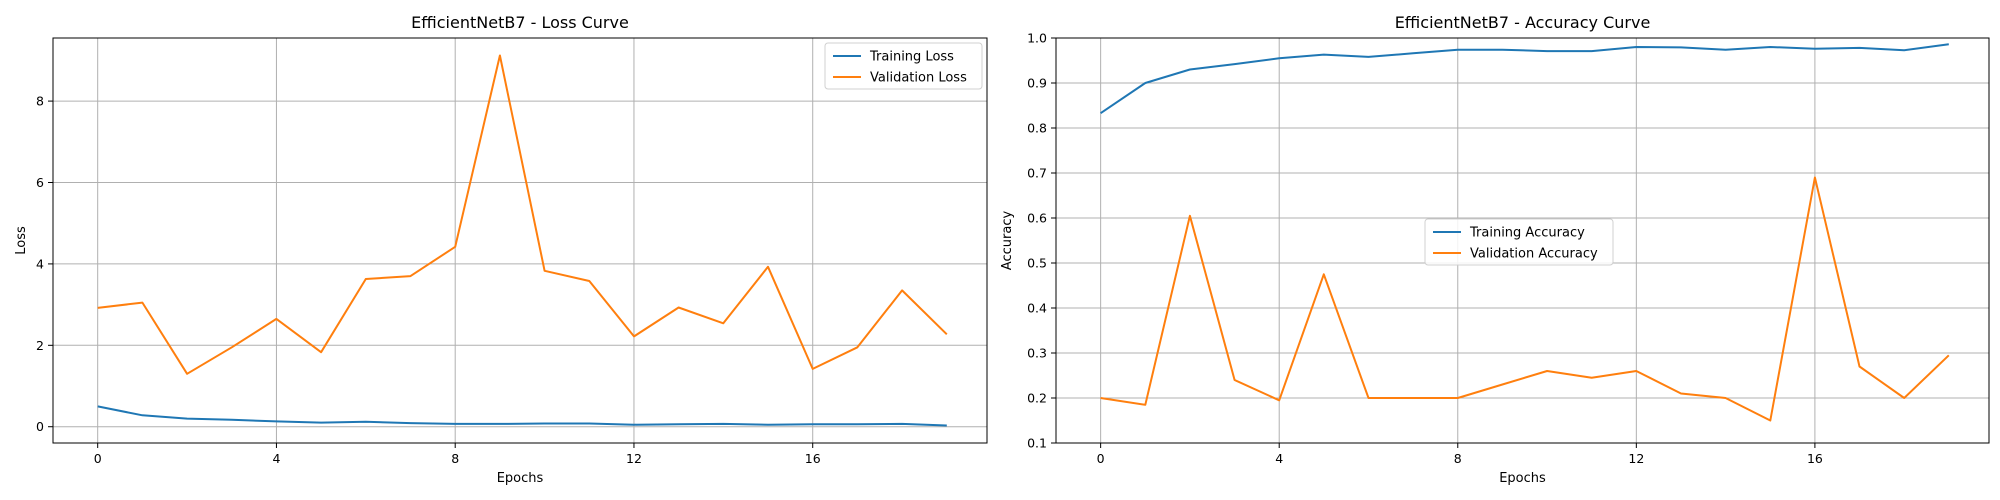 The image size is (2000, 500). What do you see at coordinates (1037, 263) in the screenshot?
I see `y-tick-label: 0.5` at bounding box center [1037, 263].